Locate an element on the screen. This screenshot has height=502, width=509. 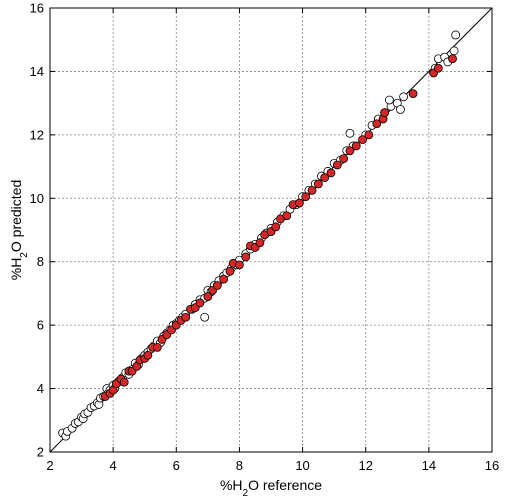
y-tick-label: 8 is located at coordinates (40, 261).